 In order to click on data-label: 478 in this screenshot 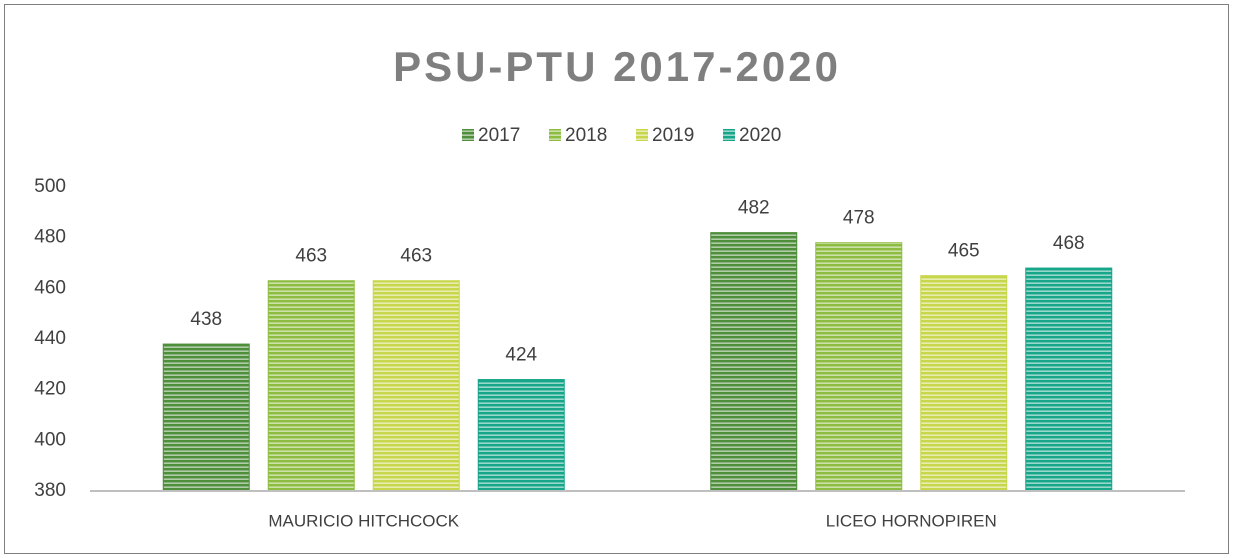, I will do `click(859, 218)`.